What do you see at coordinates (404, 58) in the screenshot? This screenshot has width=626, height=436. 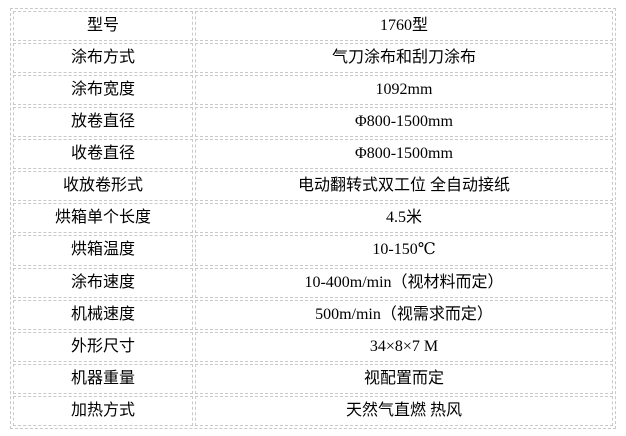 I see `spec-value-cell: 气刀涂布和刮刀涂布` at bounding box center [404, 58].